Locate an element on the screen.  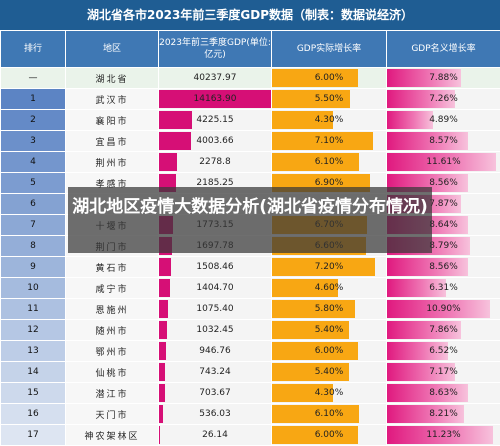
rank-cell: 17 is located at coordinates (33, 435).